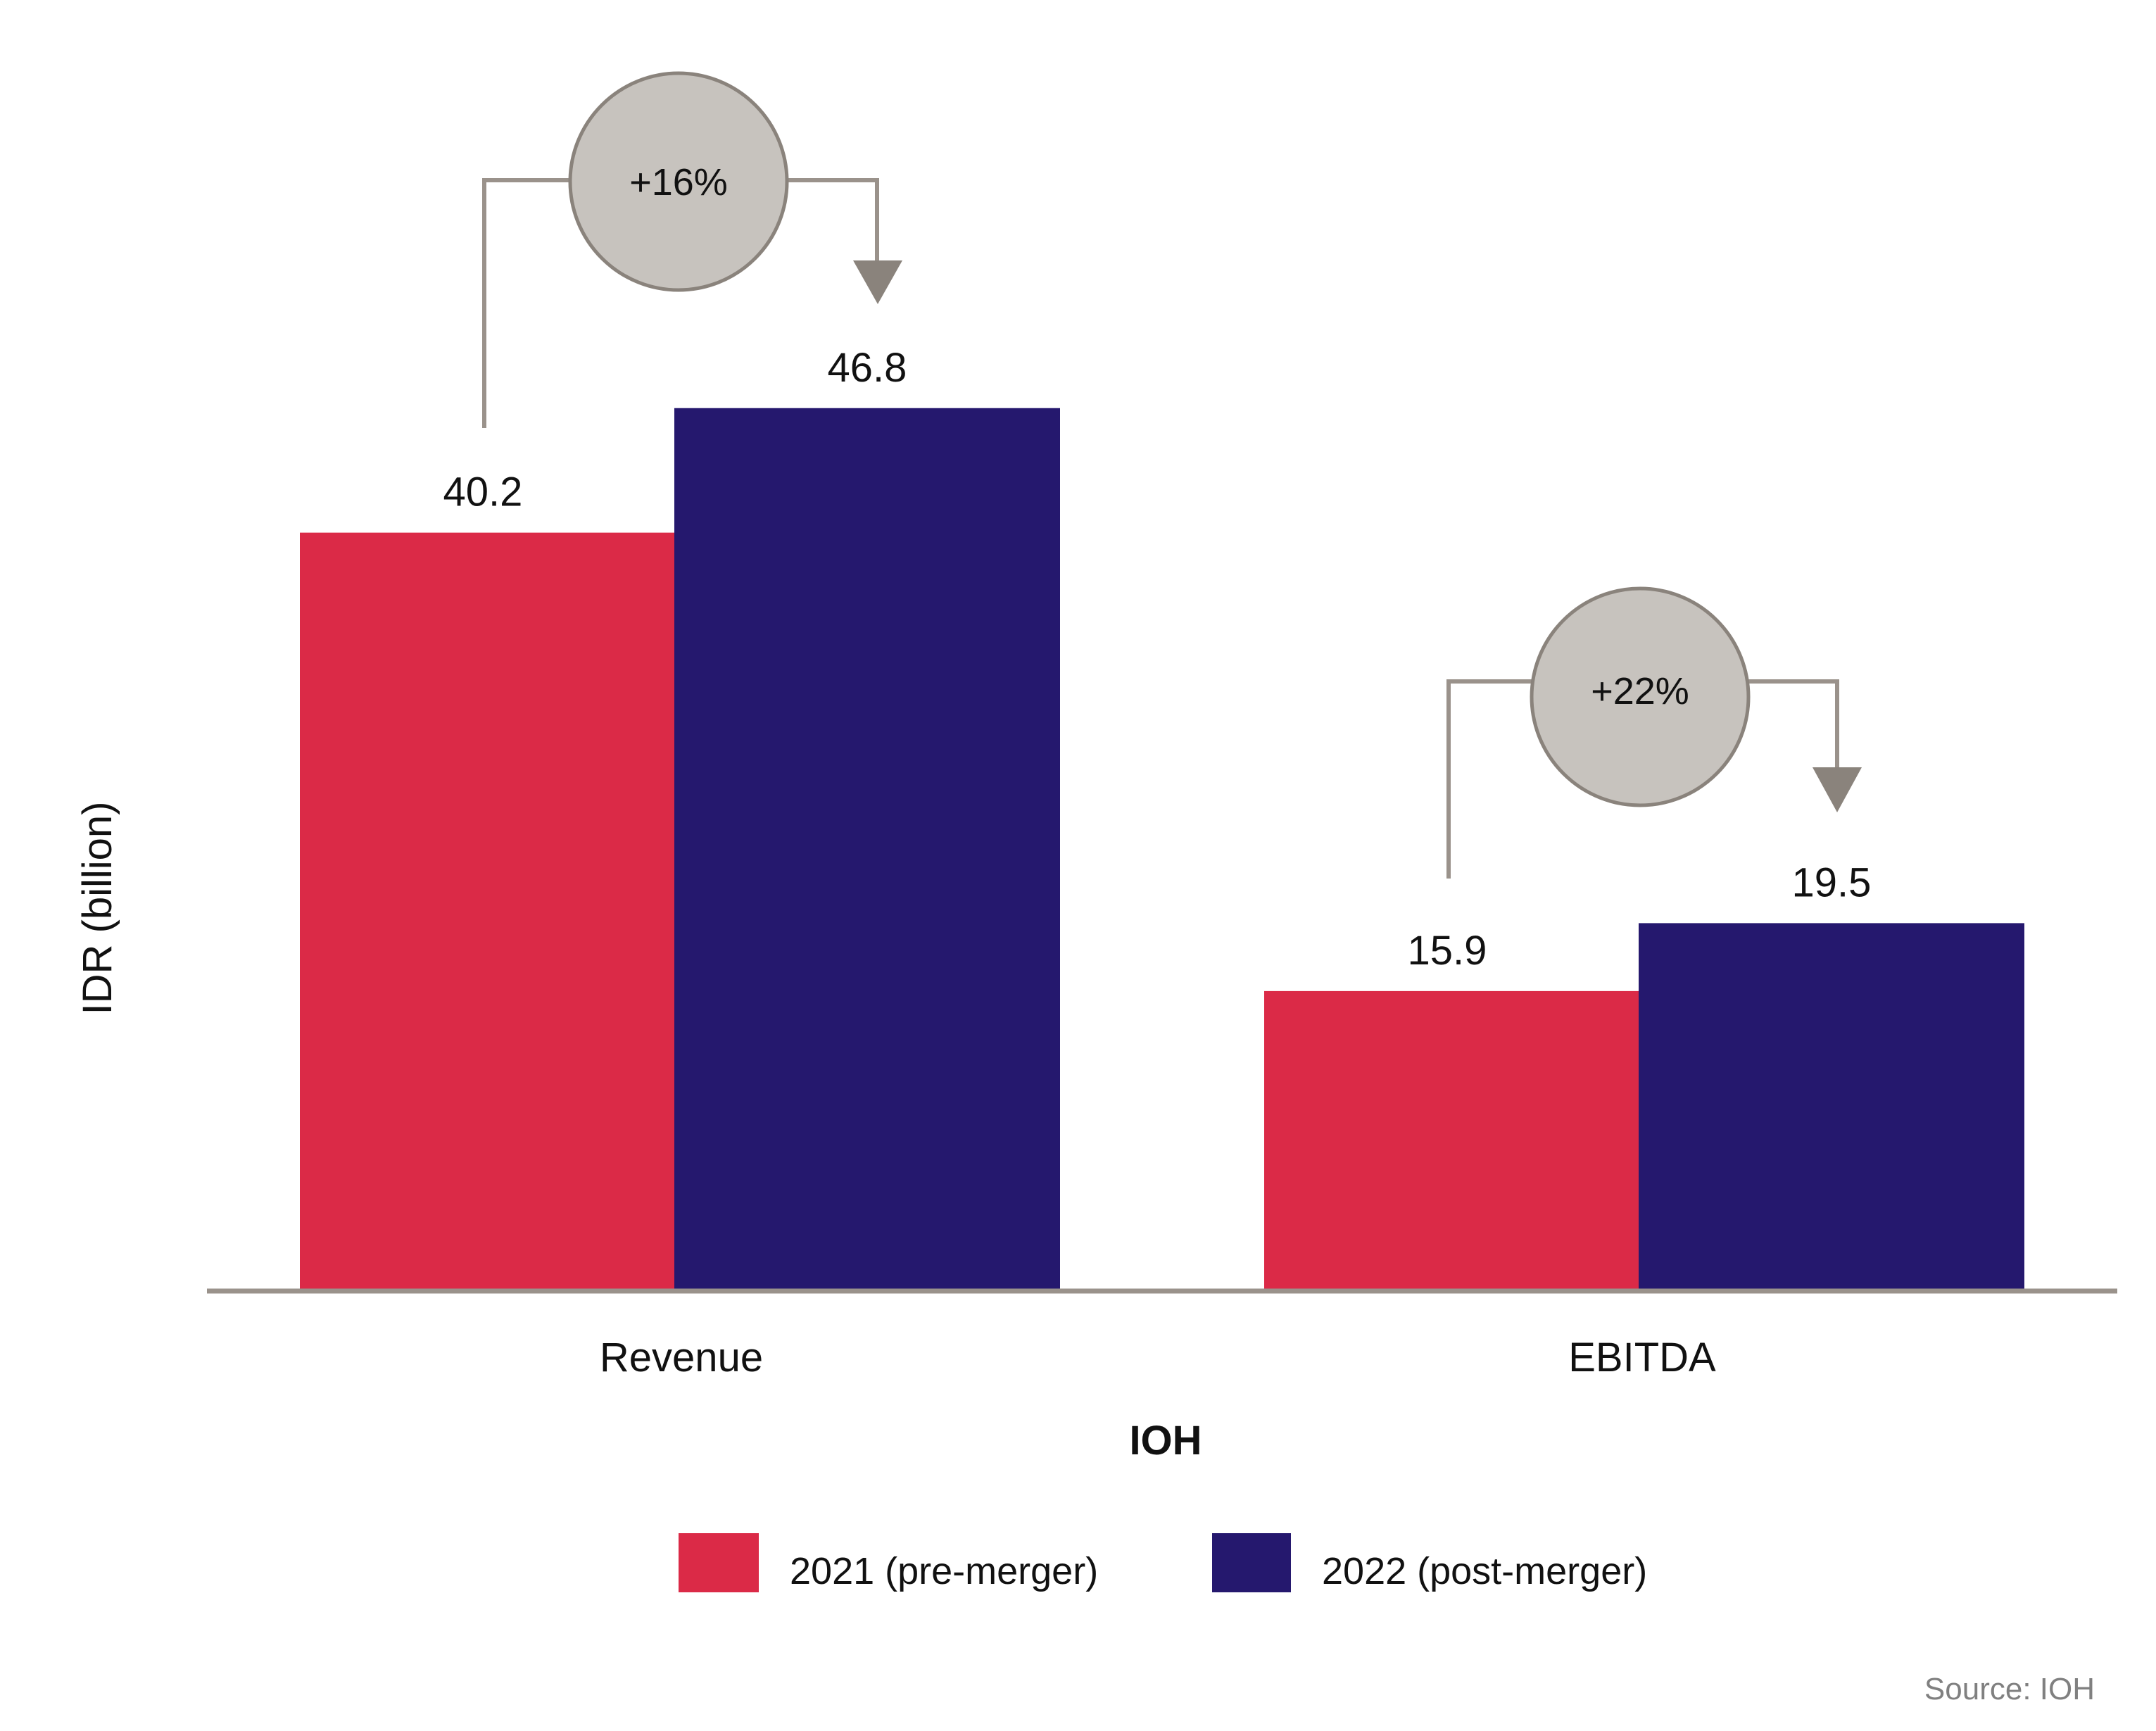 This screenshot has width=2156, height=1731. Describe the element at coordinates (719, 1563) in the screenshot. I see `legend-swatch-2021` at that location.